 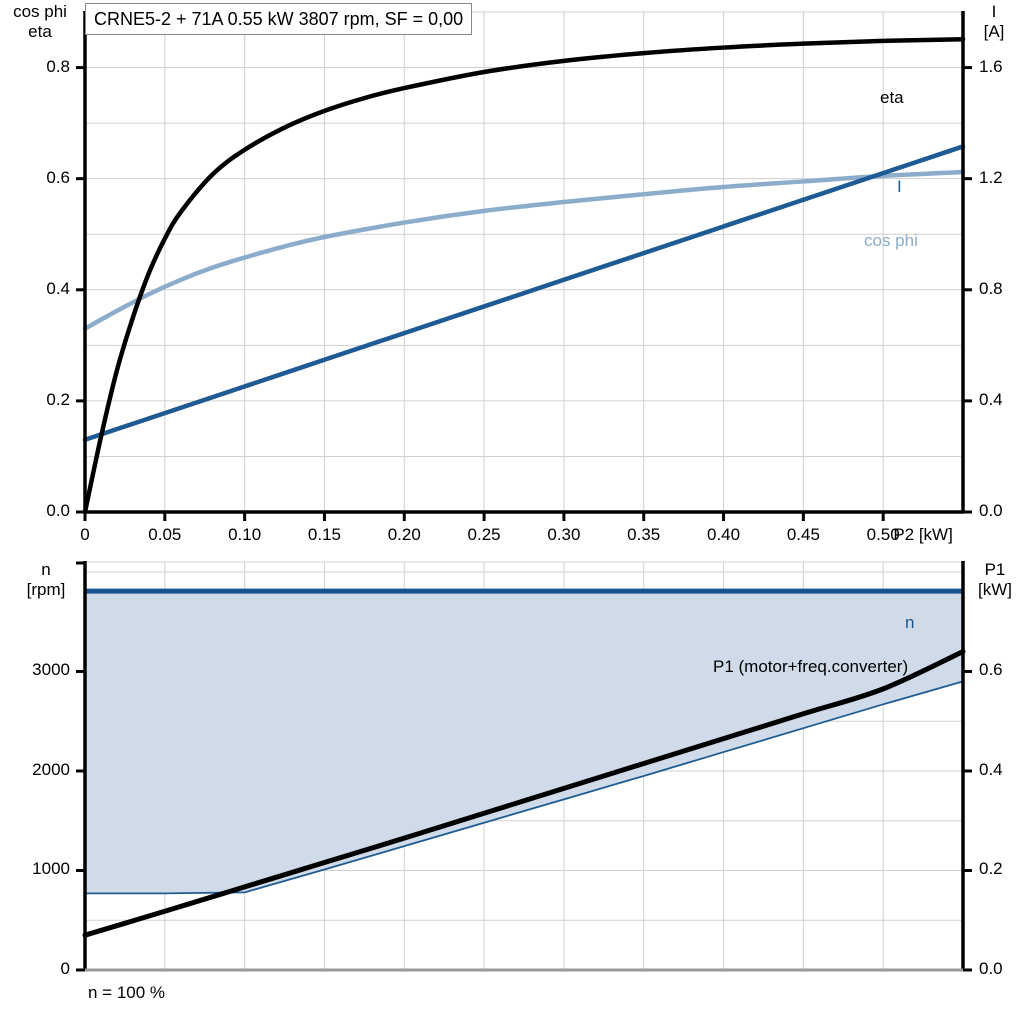 What do you see at coordinates (991, 769) in the screenshot?
I see `bottom-y2tick-label: 0.4` at bounding box center [991, 769].